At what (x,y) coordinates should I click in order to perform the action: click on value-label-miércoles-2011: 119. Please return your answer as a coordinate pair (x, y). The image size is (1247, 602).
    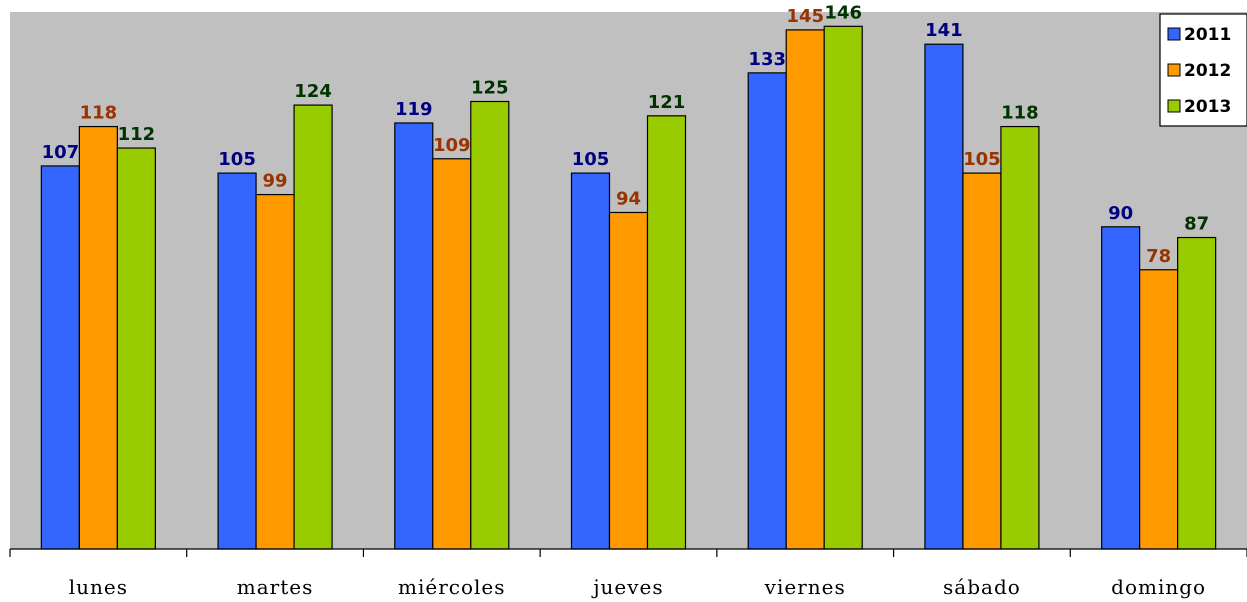
    Looking at the image, I should click on (414, 109).